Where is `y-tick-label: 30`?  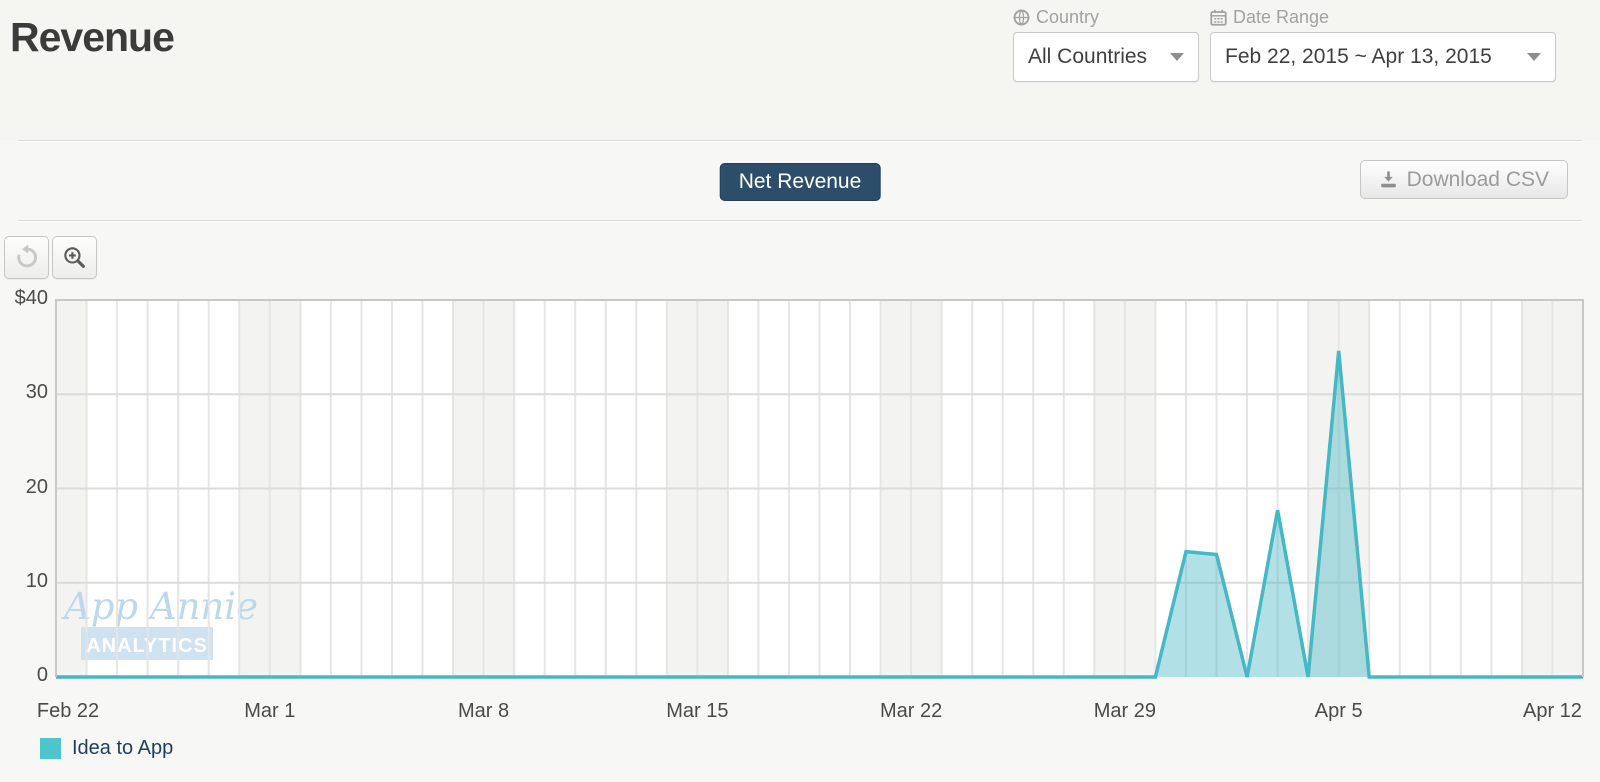 y-tick-label: 30 is located at coordinates (36, 392).